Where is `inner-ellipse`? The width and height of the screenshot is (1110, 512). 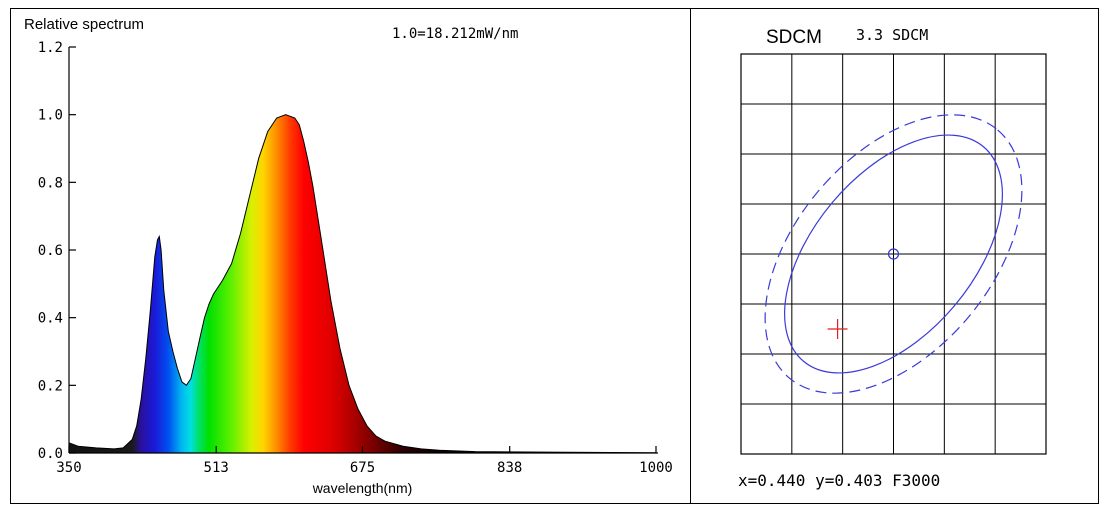
inner-ellipse is located at coordinates (893, 254).